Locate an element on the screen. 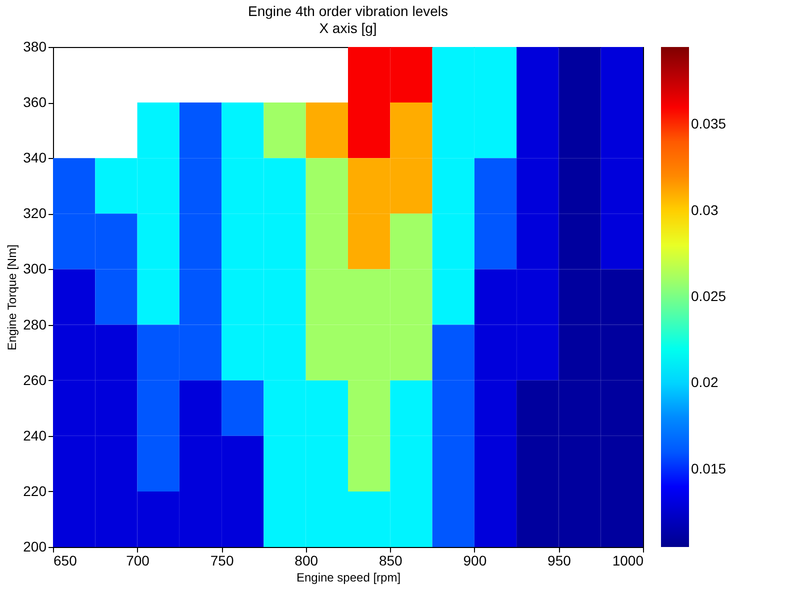 This screenshot has height=614, width=791. y-tick-label: 300 is located at coordinates (35, 268).